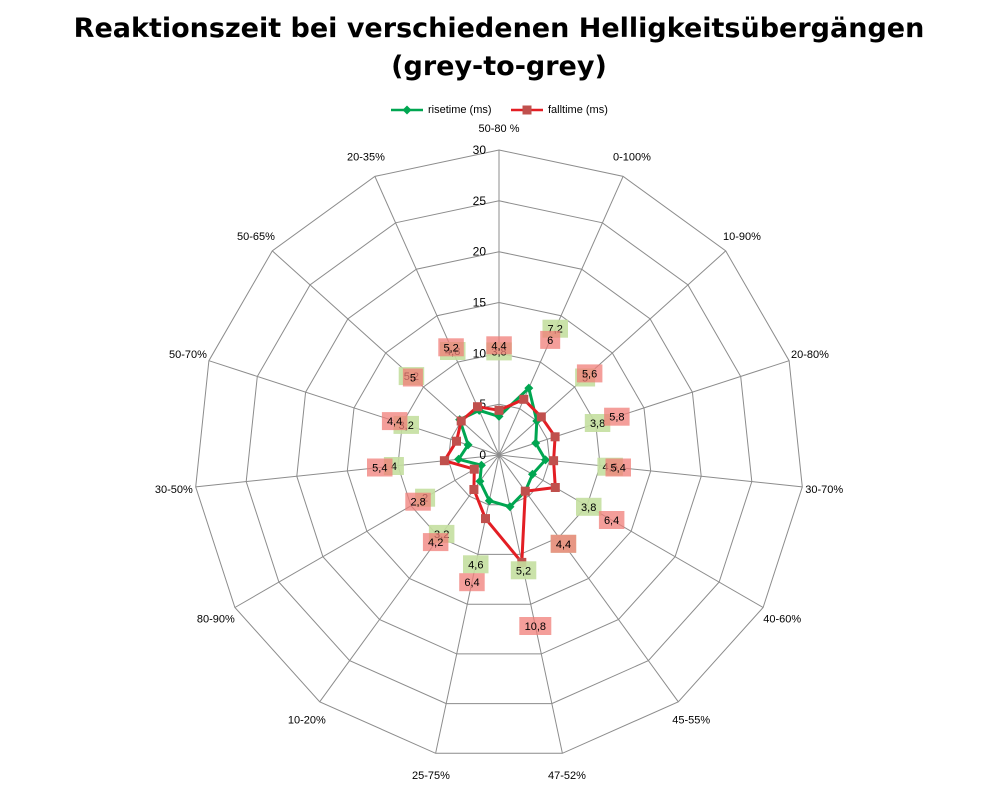 The width and height of the screenshot is (998, 786). I want to click on falltime-line, so click(499, 480).